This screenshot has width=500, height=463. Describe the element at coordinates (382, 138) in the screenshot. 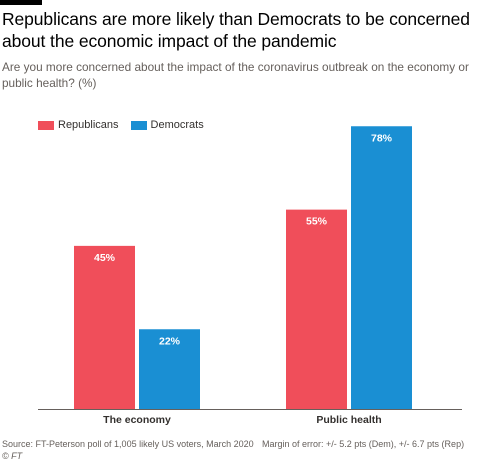

I see `data-label-democrats-2: 78%` at that location.